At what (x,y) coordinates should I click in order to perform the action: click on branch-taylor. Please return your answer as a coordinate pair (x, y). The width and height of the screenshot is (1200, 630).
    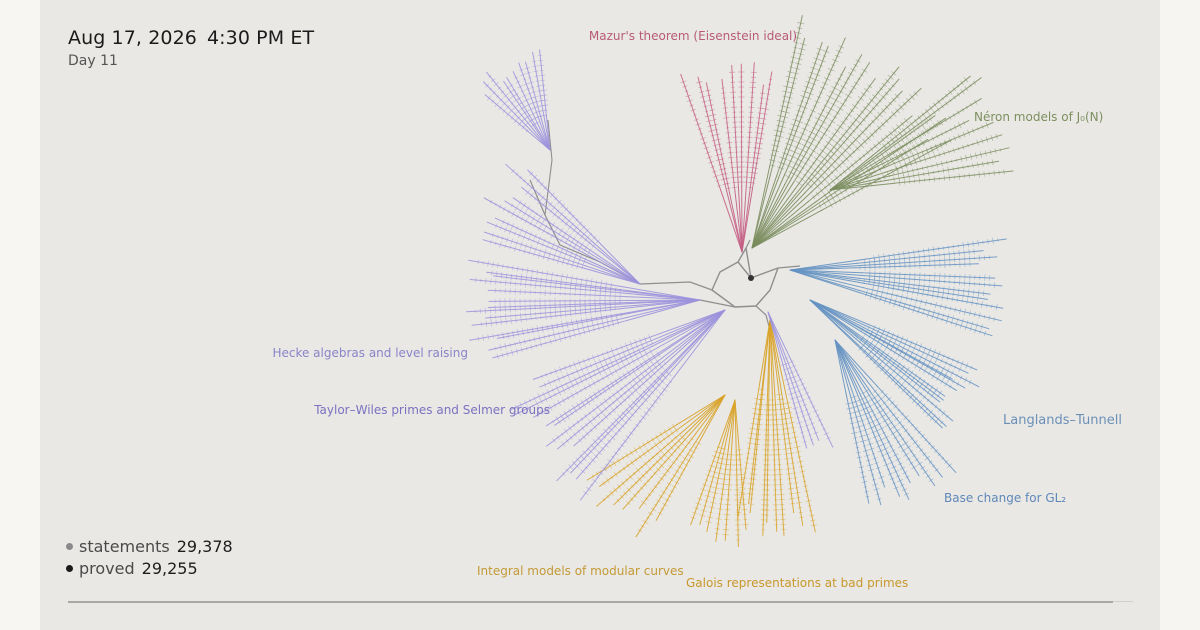
    Looking at the image, I should click on (618, 405).